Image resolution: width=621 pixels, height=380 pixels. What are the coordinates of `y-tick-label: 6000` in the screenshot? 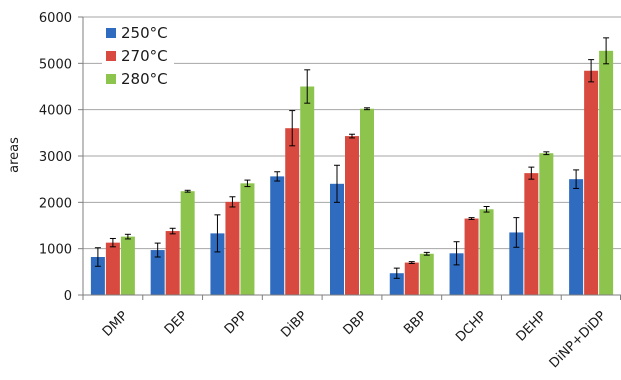 It's located at (55, 18).